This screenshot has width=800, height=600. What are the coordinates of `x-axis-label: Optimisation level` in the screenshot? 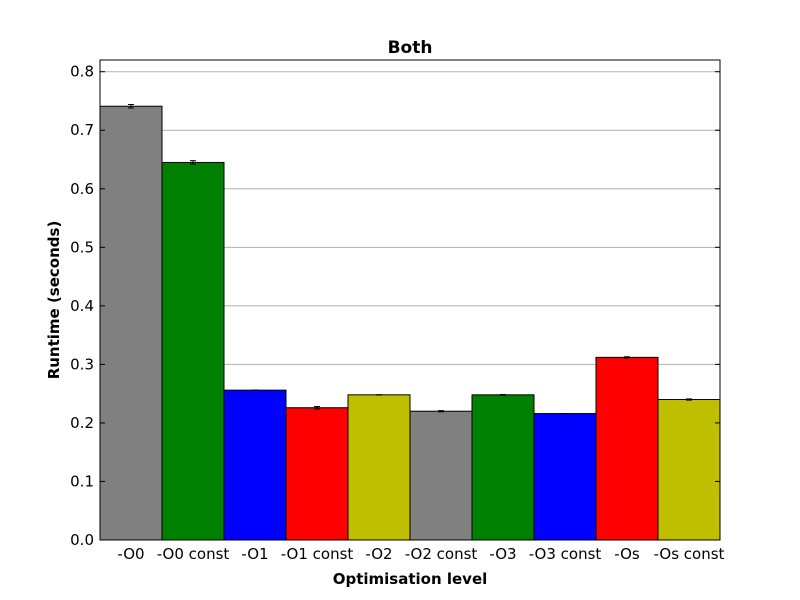 It's located at (410, 579).